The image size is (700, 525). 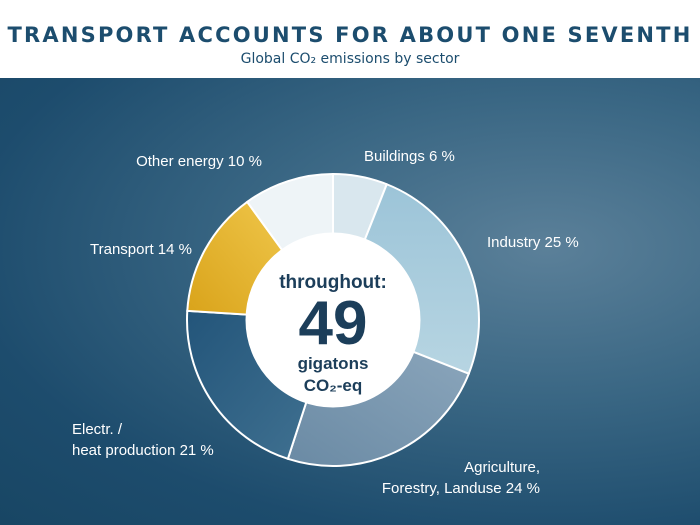 I want to click on label-line: Agriculture,, so click(x=502, y=467).